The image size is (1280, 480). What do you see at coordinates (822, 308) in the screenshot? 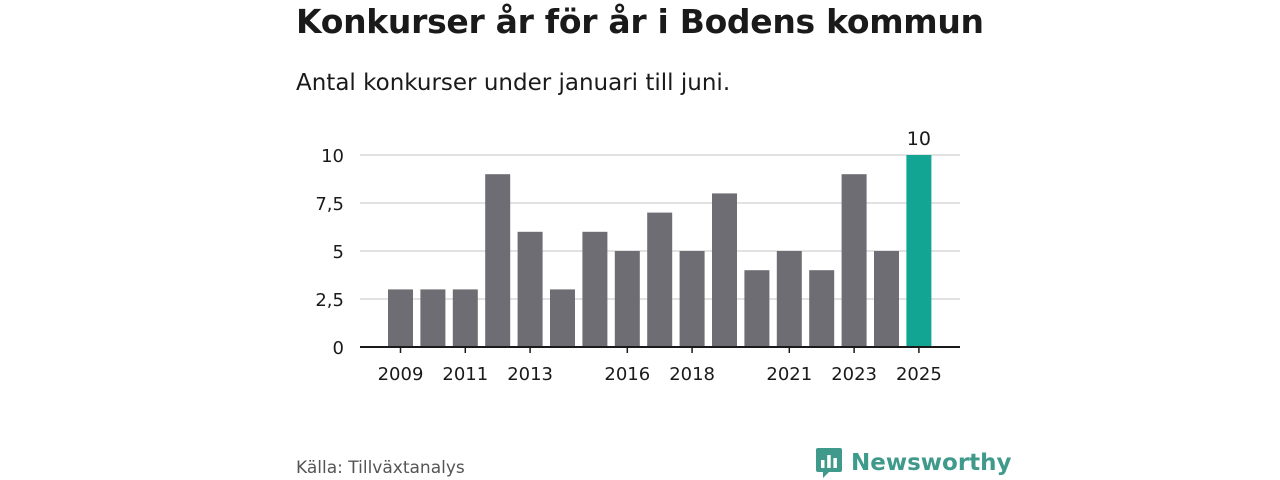
I see `bar-2022` at bounding box center [822, 308].